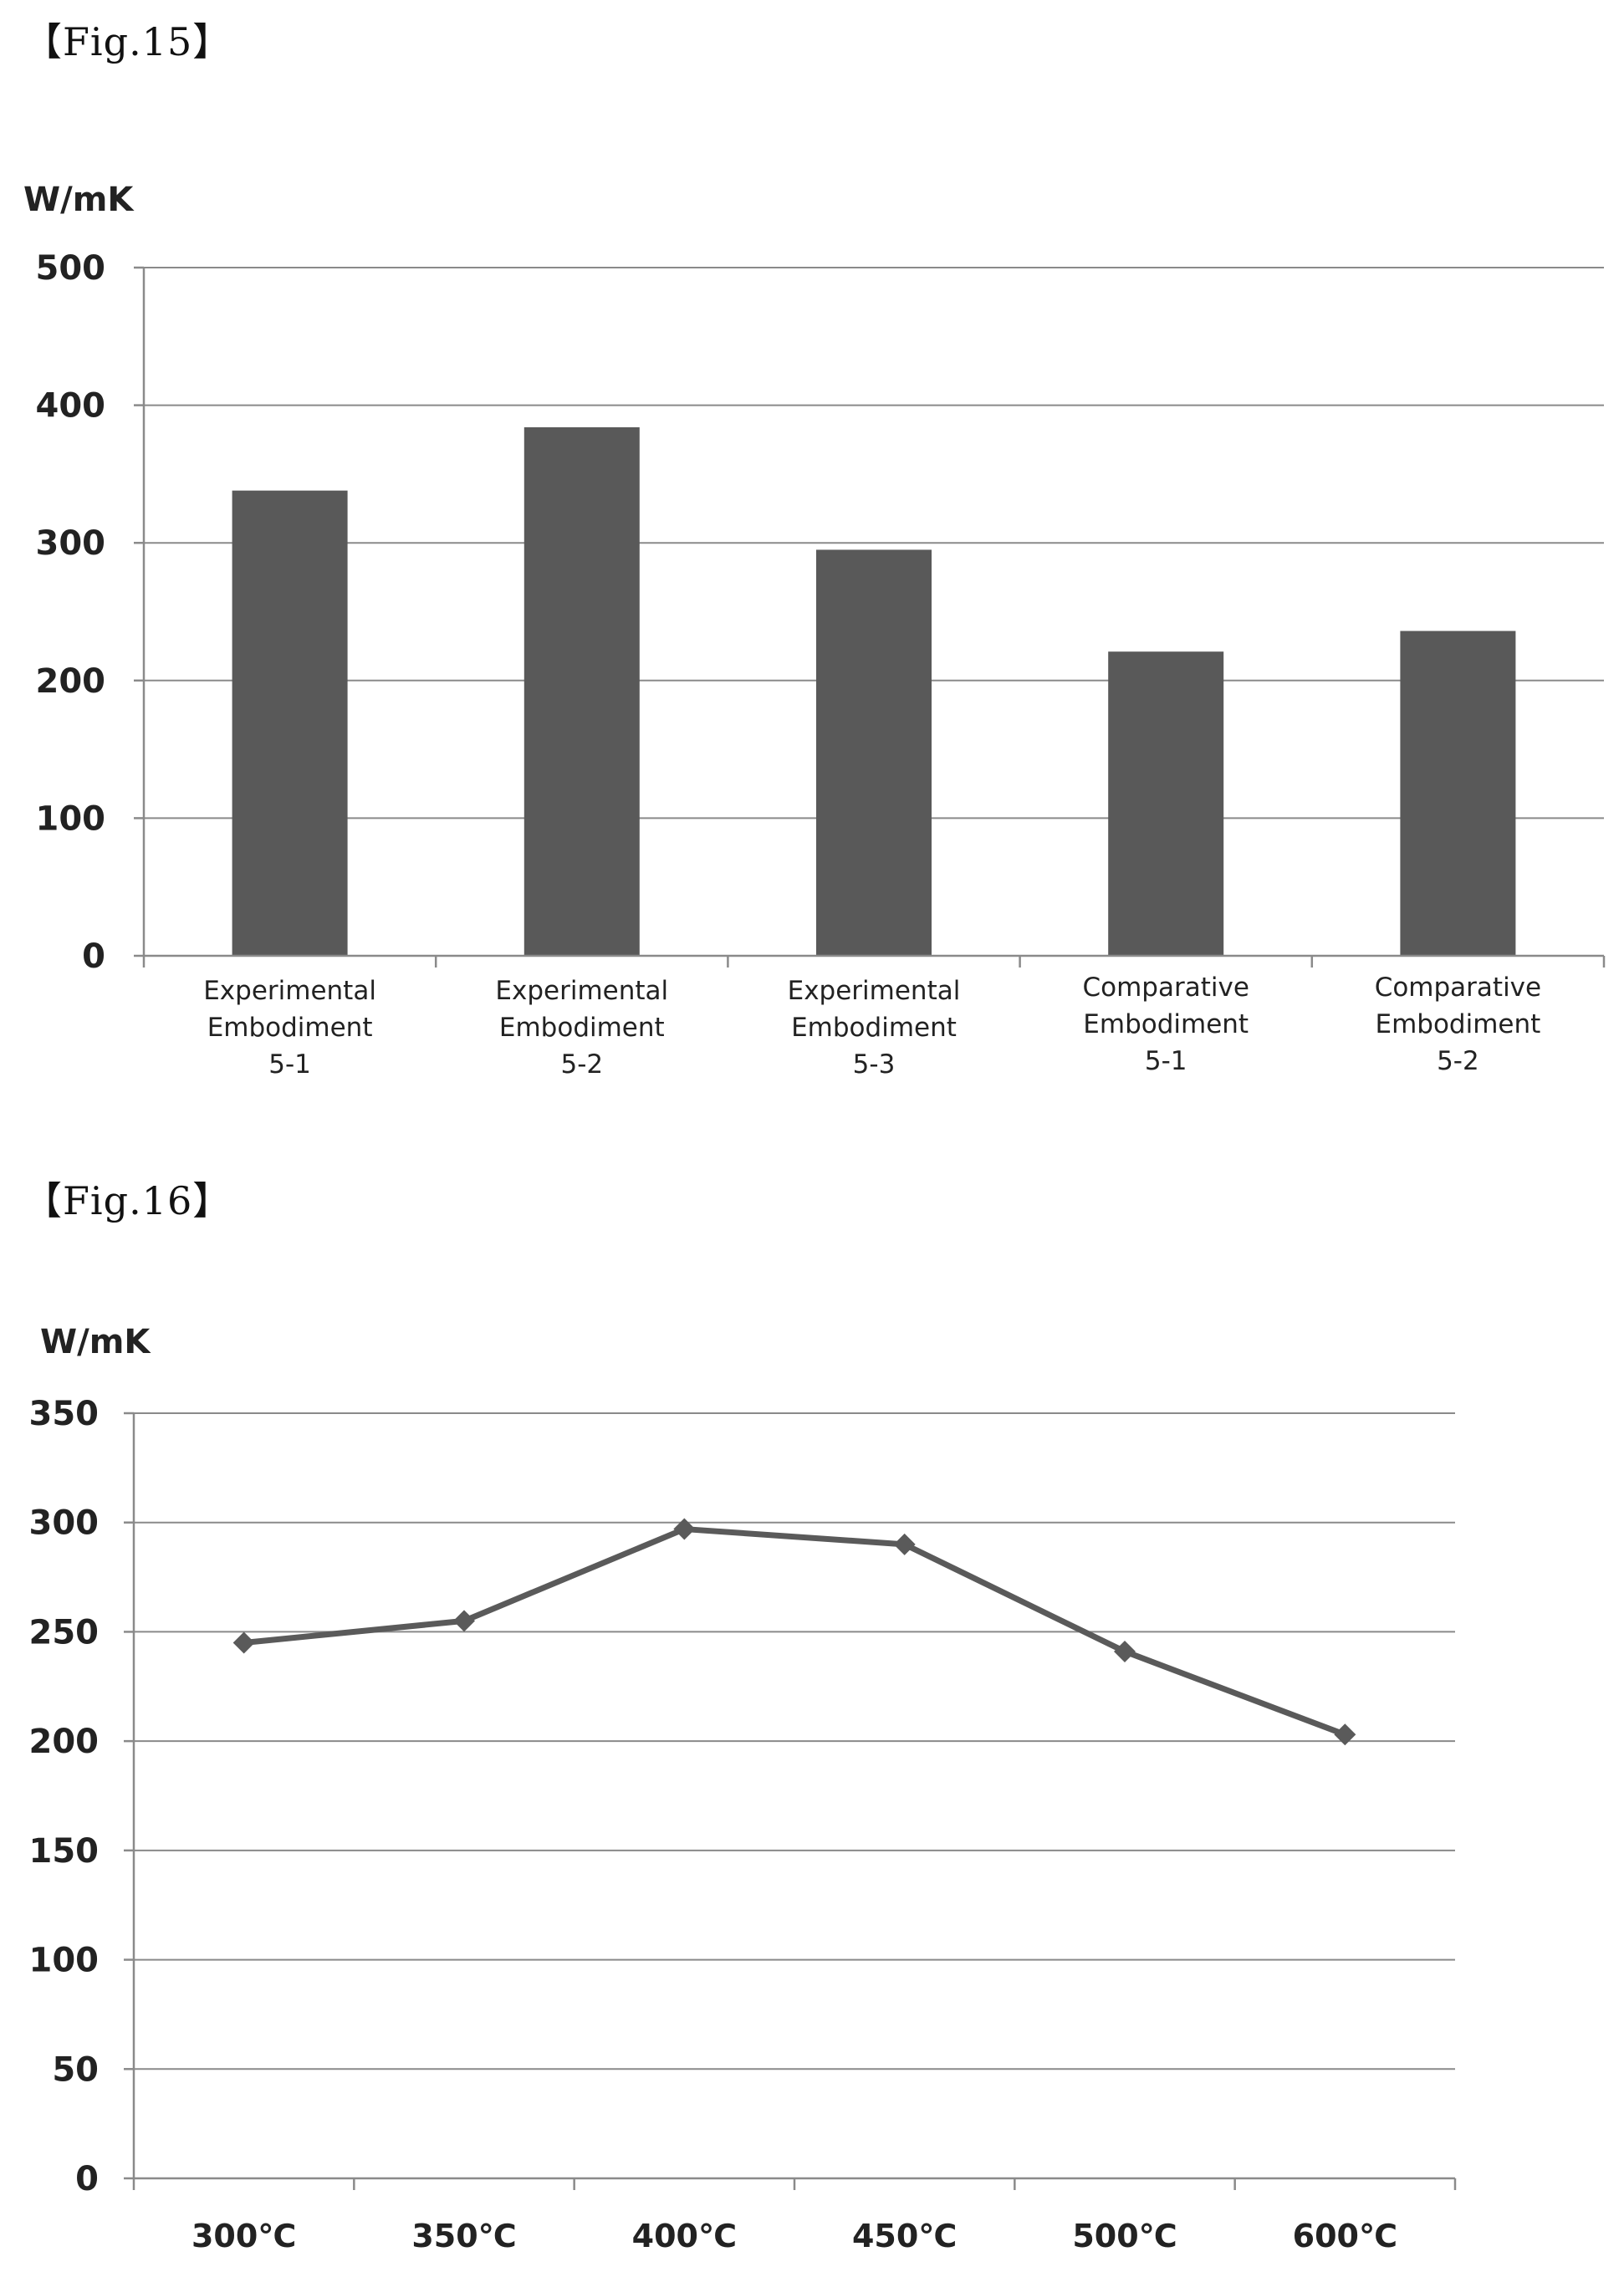 This screenshot has height=2272, width=1624. I want to click on y-tick-label: 50, so click(75, 2069).